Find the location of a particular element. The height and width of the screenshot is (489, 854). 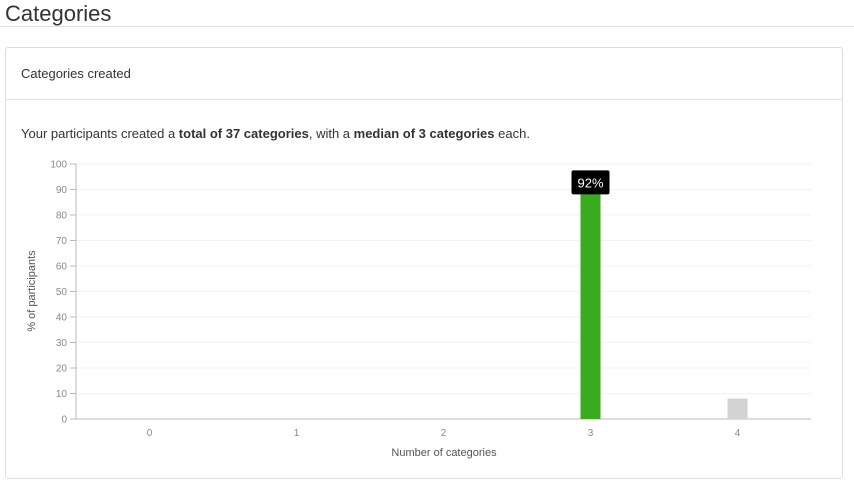

y-axis-title: % of participants is located at coordinates (32, 291).